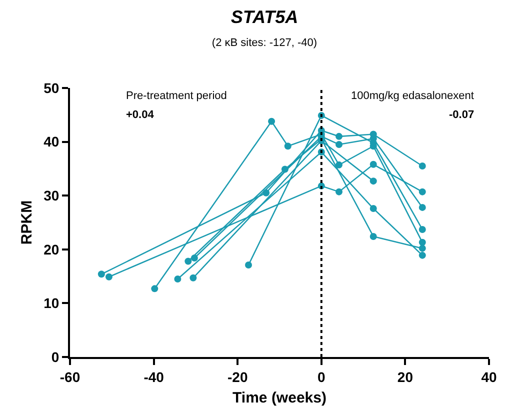  What do you see at coordinates (154, 376) in the screenshot?
I see `x-tick-label: -40` at bounding box center [154, 376].